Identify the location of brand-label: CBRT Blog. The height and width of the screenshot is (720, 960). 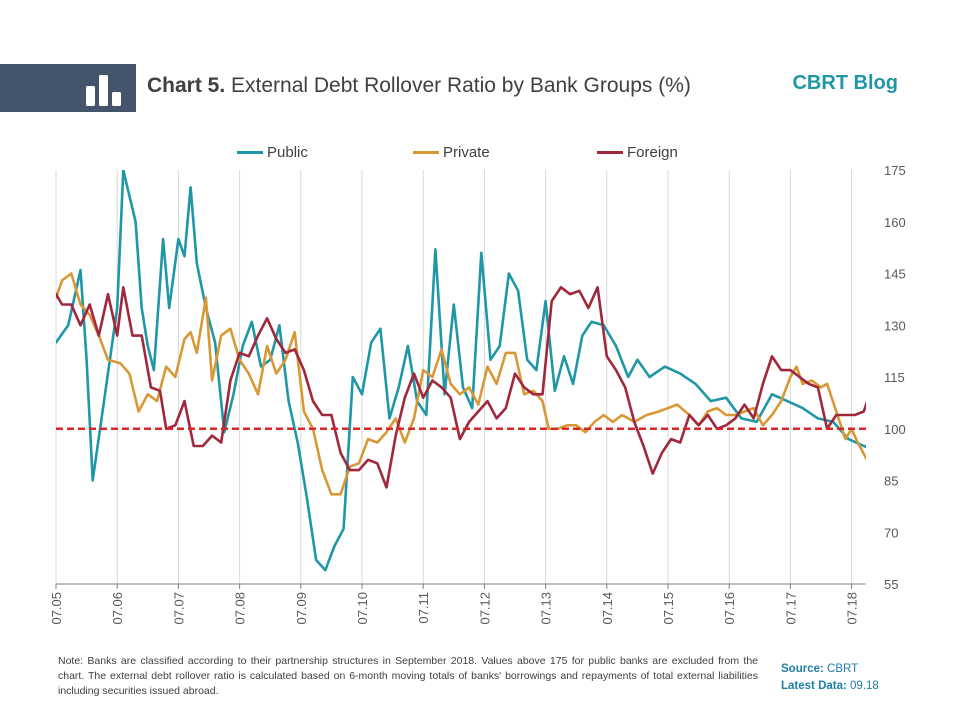
(845, 83).